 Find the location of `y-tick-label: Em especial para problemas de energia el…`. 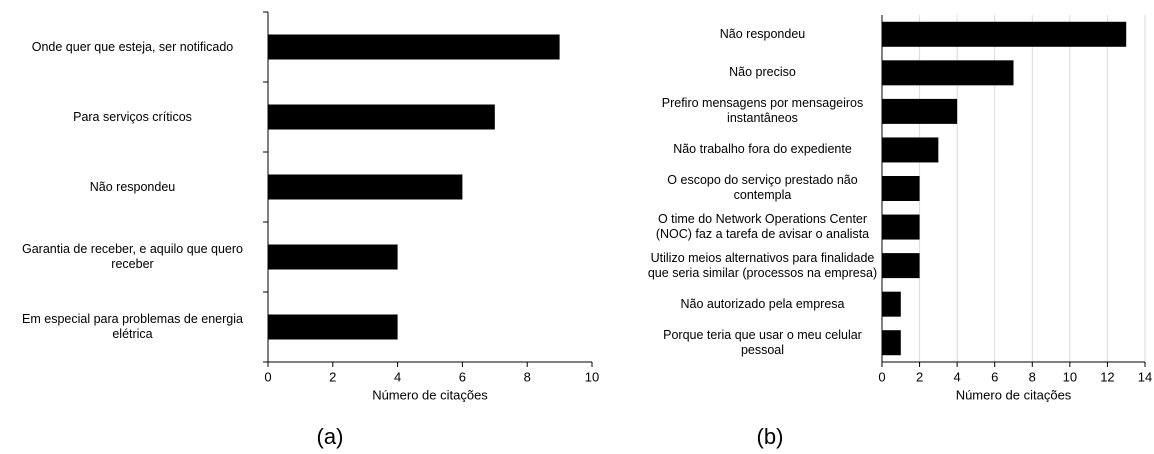

y-tick-label: Em especial para problemas de energia el… is located at coordinates (132, 326).